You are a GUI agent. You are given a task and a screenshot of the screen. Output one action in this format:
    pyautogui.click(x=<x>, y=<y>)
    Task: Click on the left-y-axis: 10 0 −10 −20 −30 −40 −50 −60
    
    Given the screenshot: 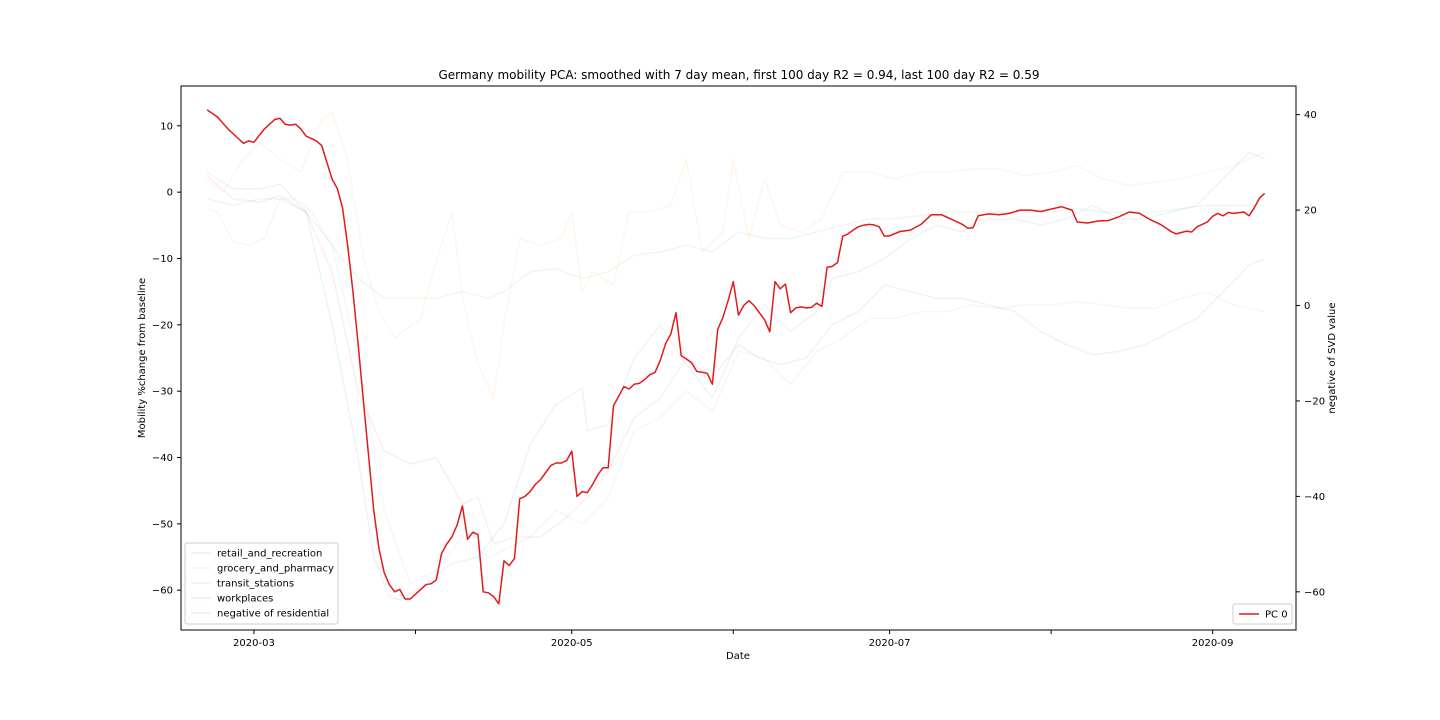 What is the action you would take?
    pyautogui.click(x=166, y=359)
    